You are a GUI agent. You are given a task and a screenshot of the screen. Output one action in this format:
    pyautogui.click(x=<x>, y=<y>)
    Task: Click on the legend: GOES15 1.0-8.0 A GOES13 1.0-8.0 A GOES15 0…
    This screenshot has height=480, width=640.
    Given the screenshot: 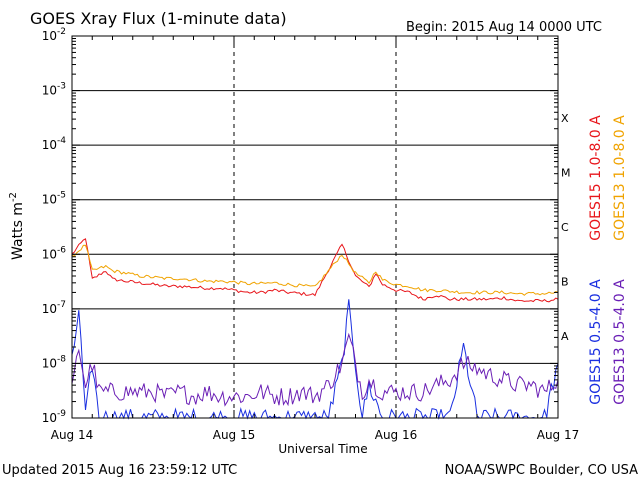 What is the action you would take?
    pyautogui.click(x=608, y=260)
    